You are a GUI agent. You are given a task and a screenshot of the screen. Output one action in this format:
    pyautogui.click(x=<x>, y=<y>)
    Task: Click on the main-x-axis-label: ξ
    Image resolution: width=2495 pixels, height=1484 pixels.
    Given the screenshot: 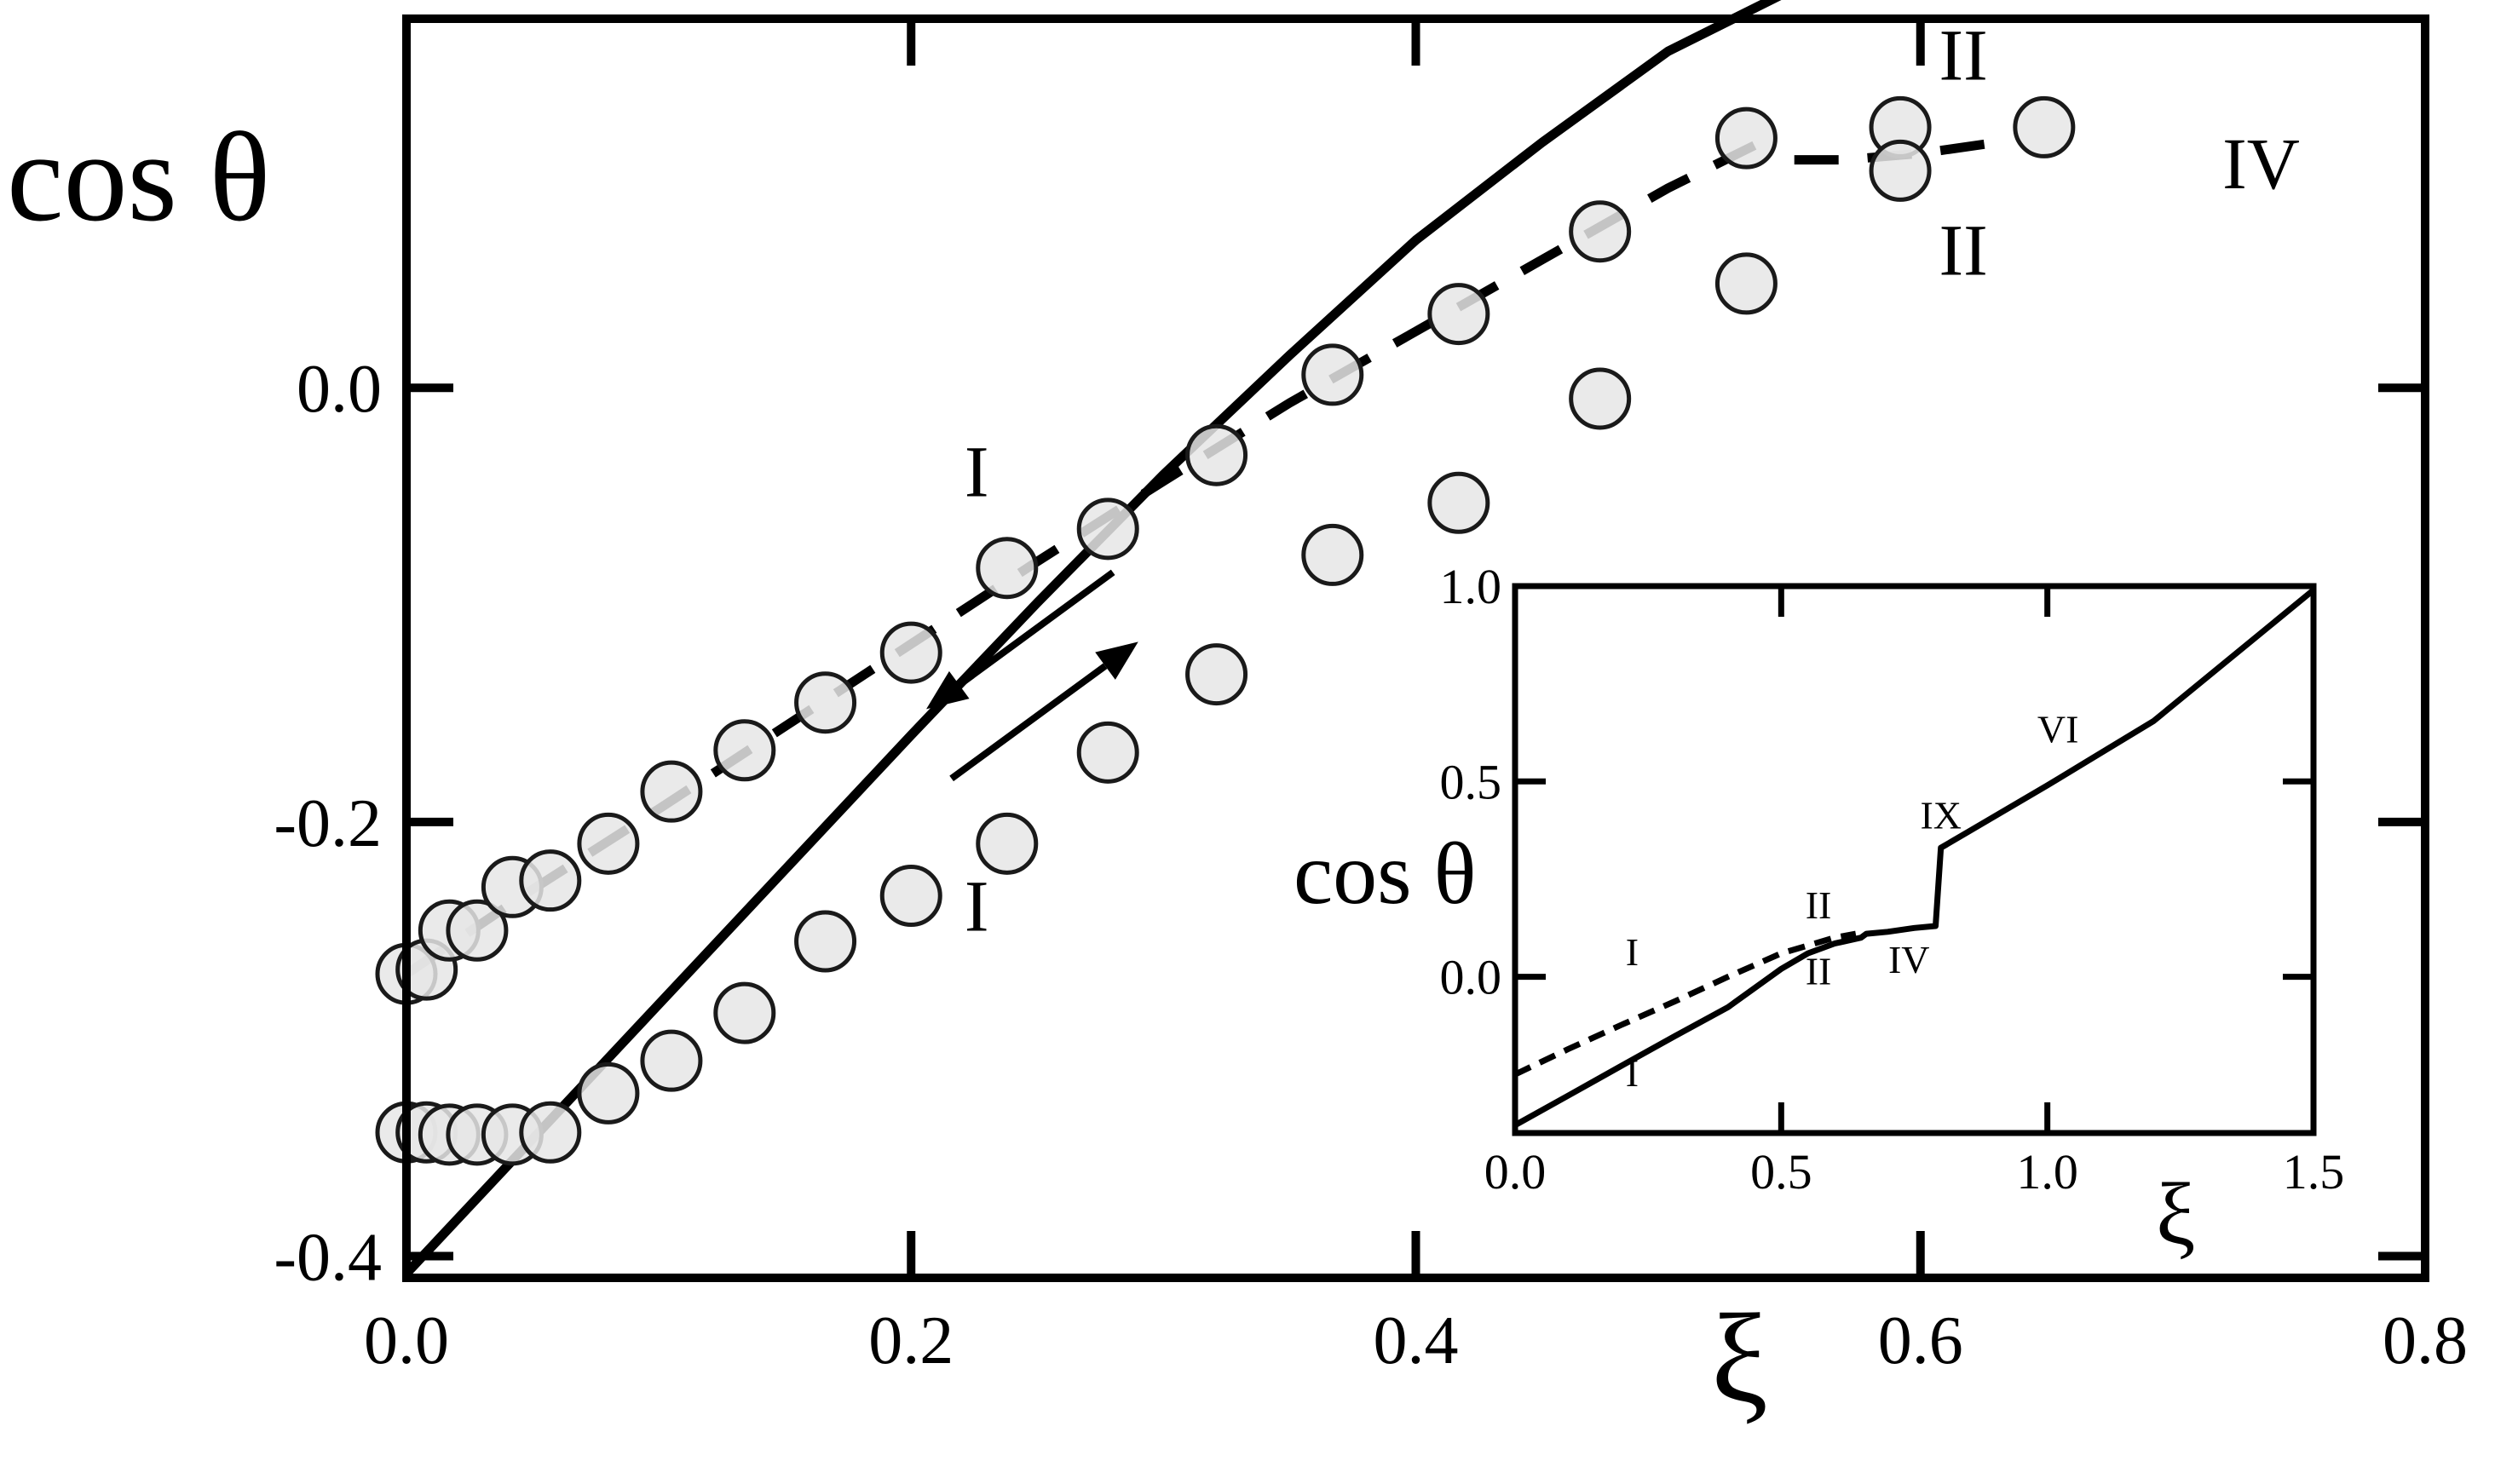 What is the action you would take?
    pyautogui.click(x=1739, y=1358)
    